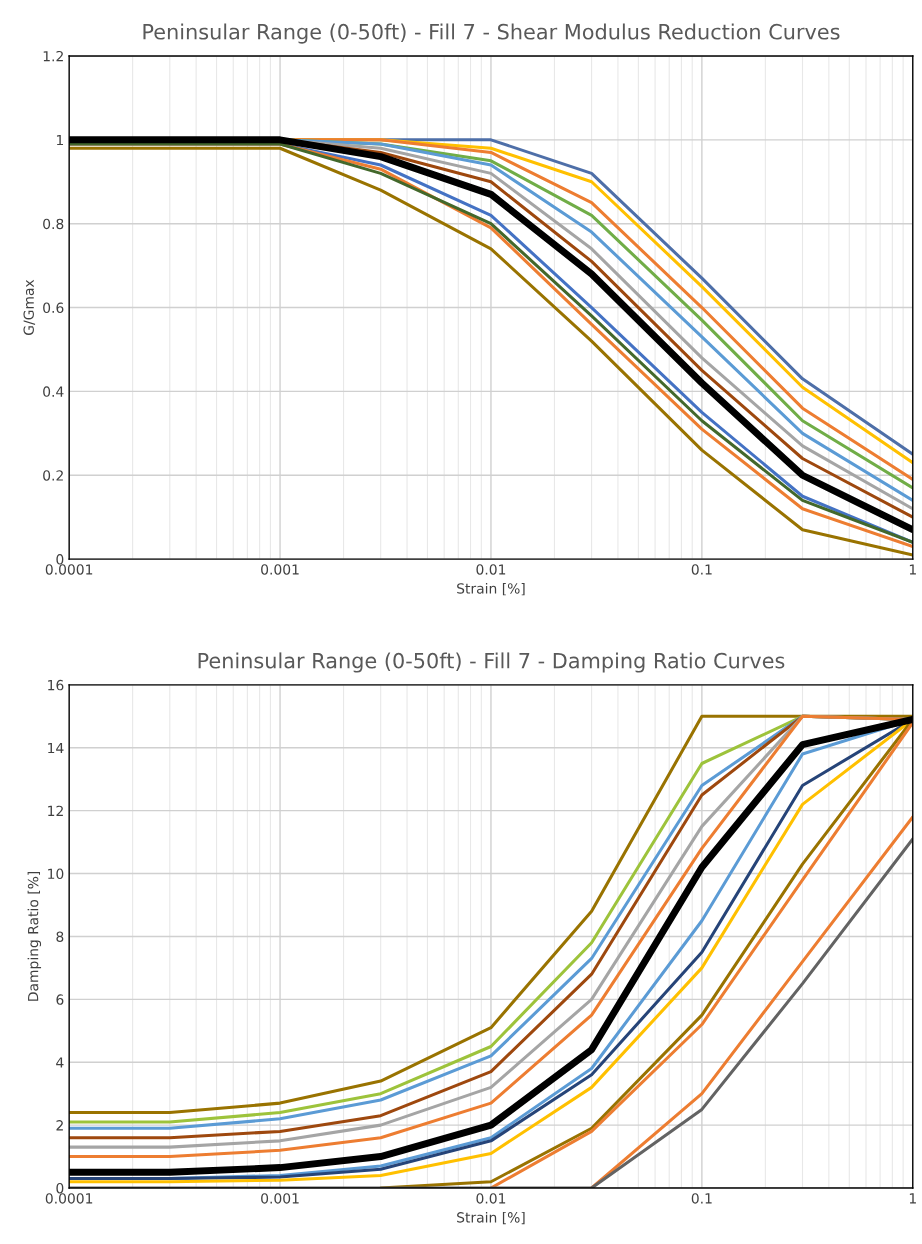  Describe the element at coordinates (55, 810) in the screenshot. I see `y-tick-label: 12` at that location.